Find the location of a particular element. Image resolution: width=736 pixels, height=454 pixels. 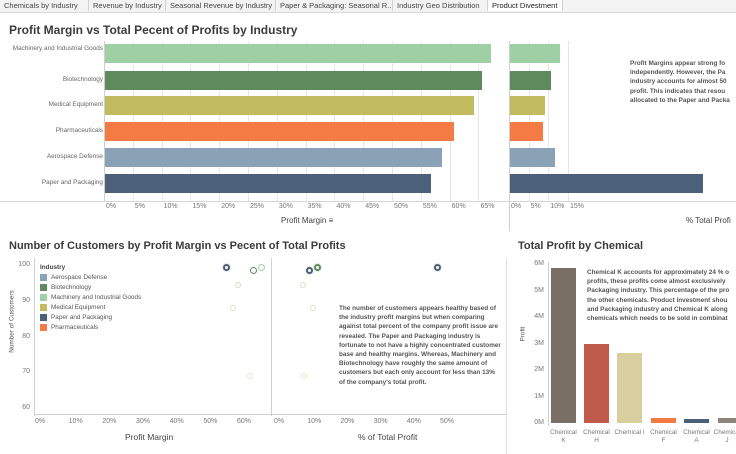

tab-revenue-by-industry: Revenue by Industry is located at coordinates (127, 5).